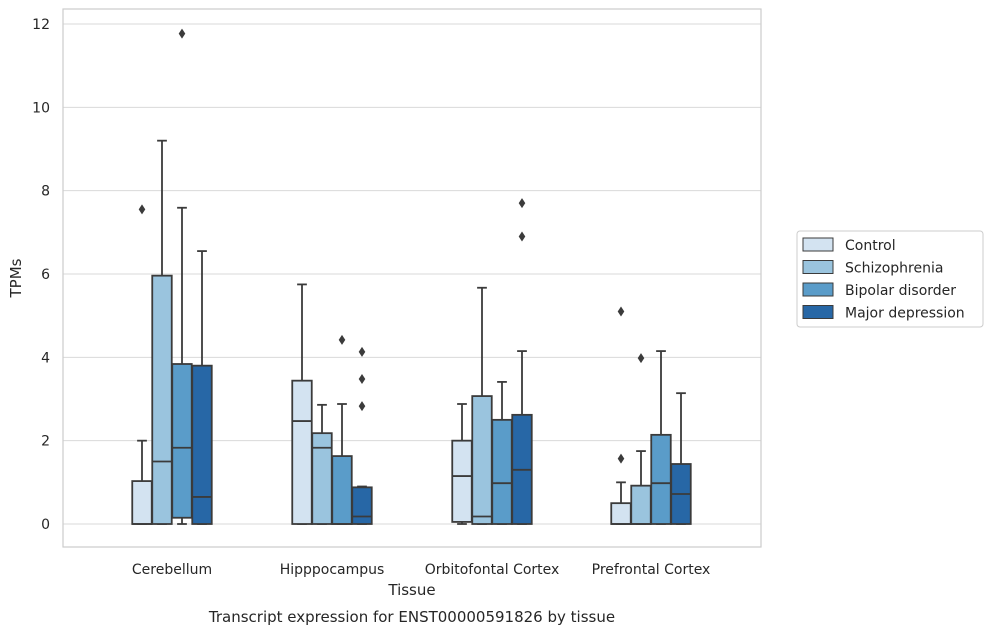  Describe the element at coordinates (411, 590) in the screenshot. I see `x-axis-label: Tissue` at that location.